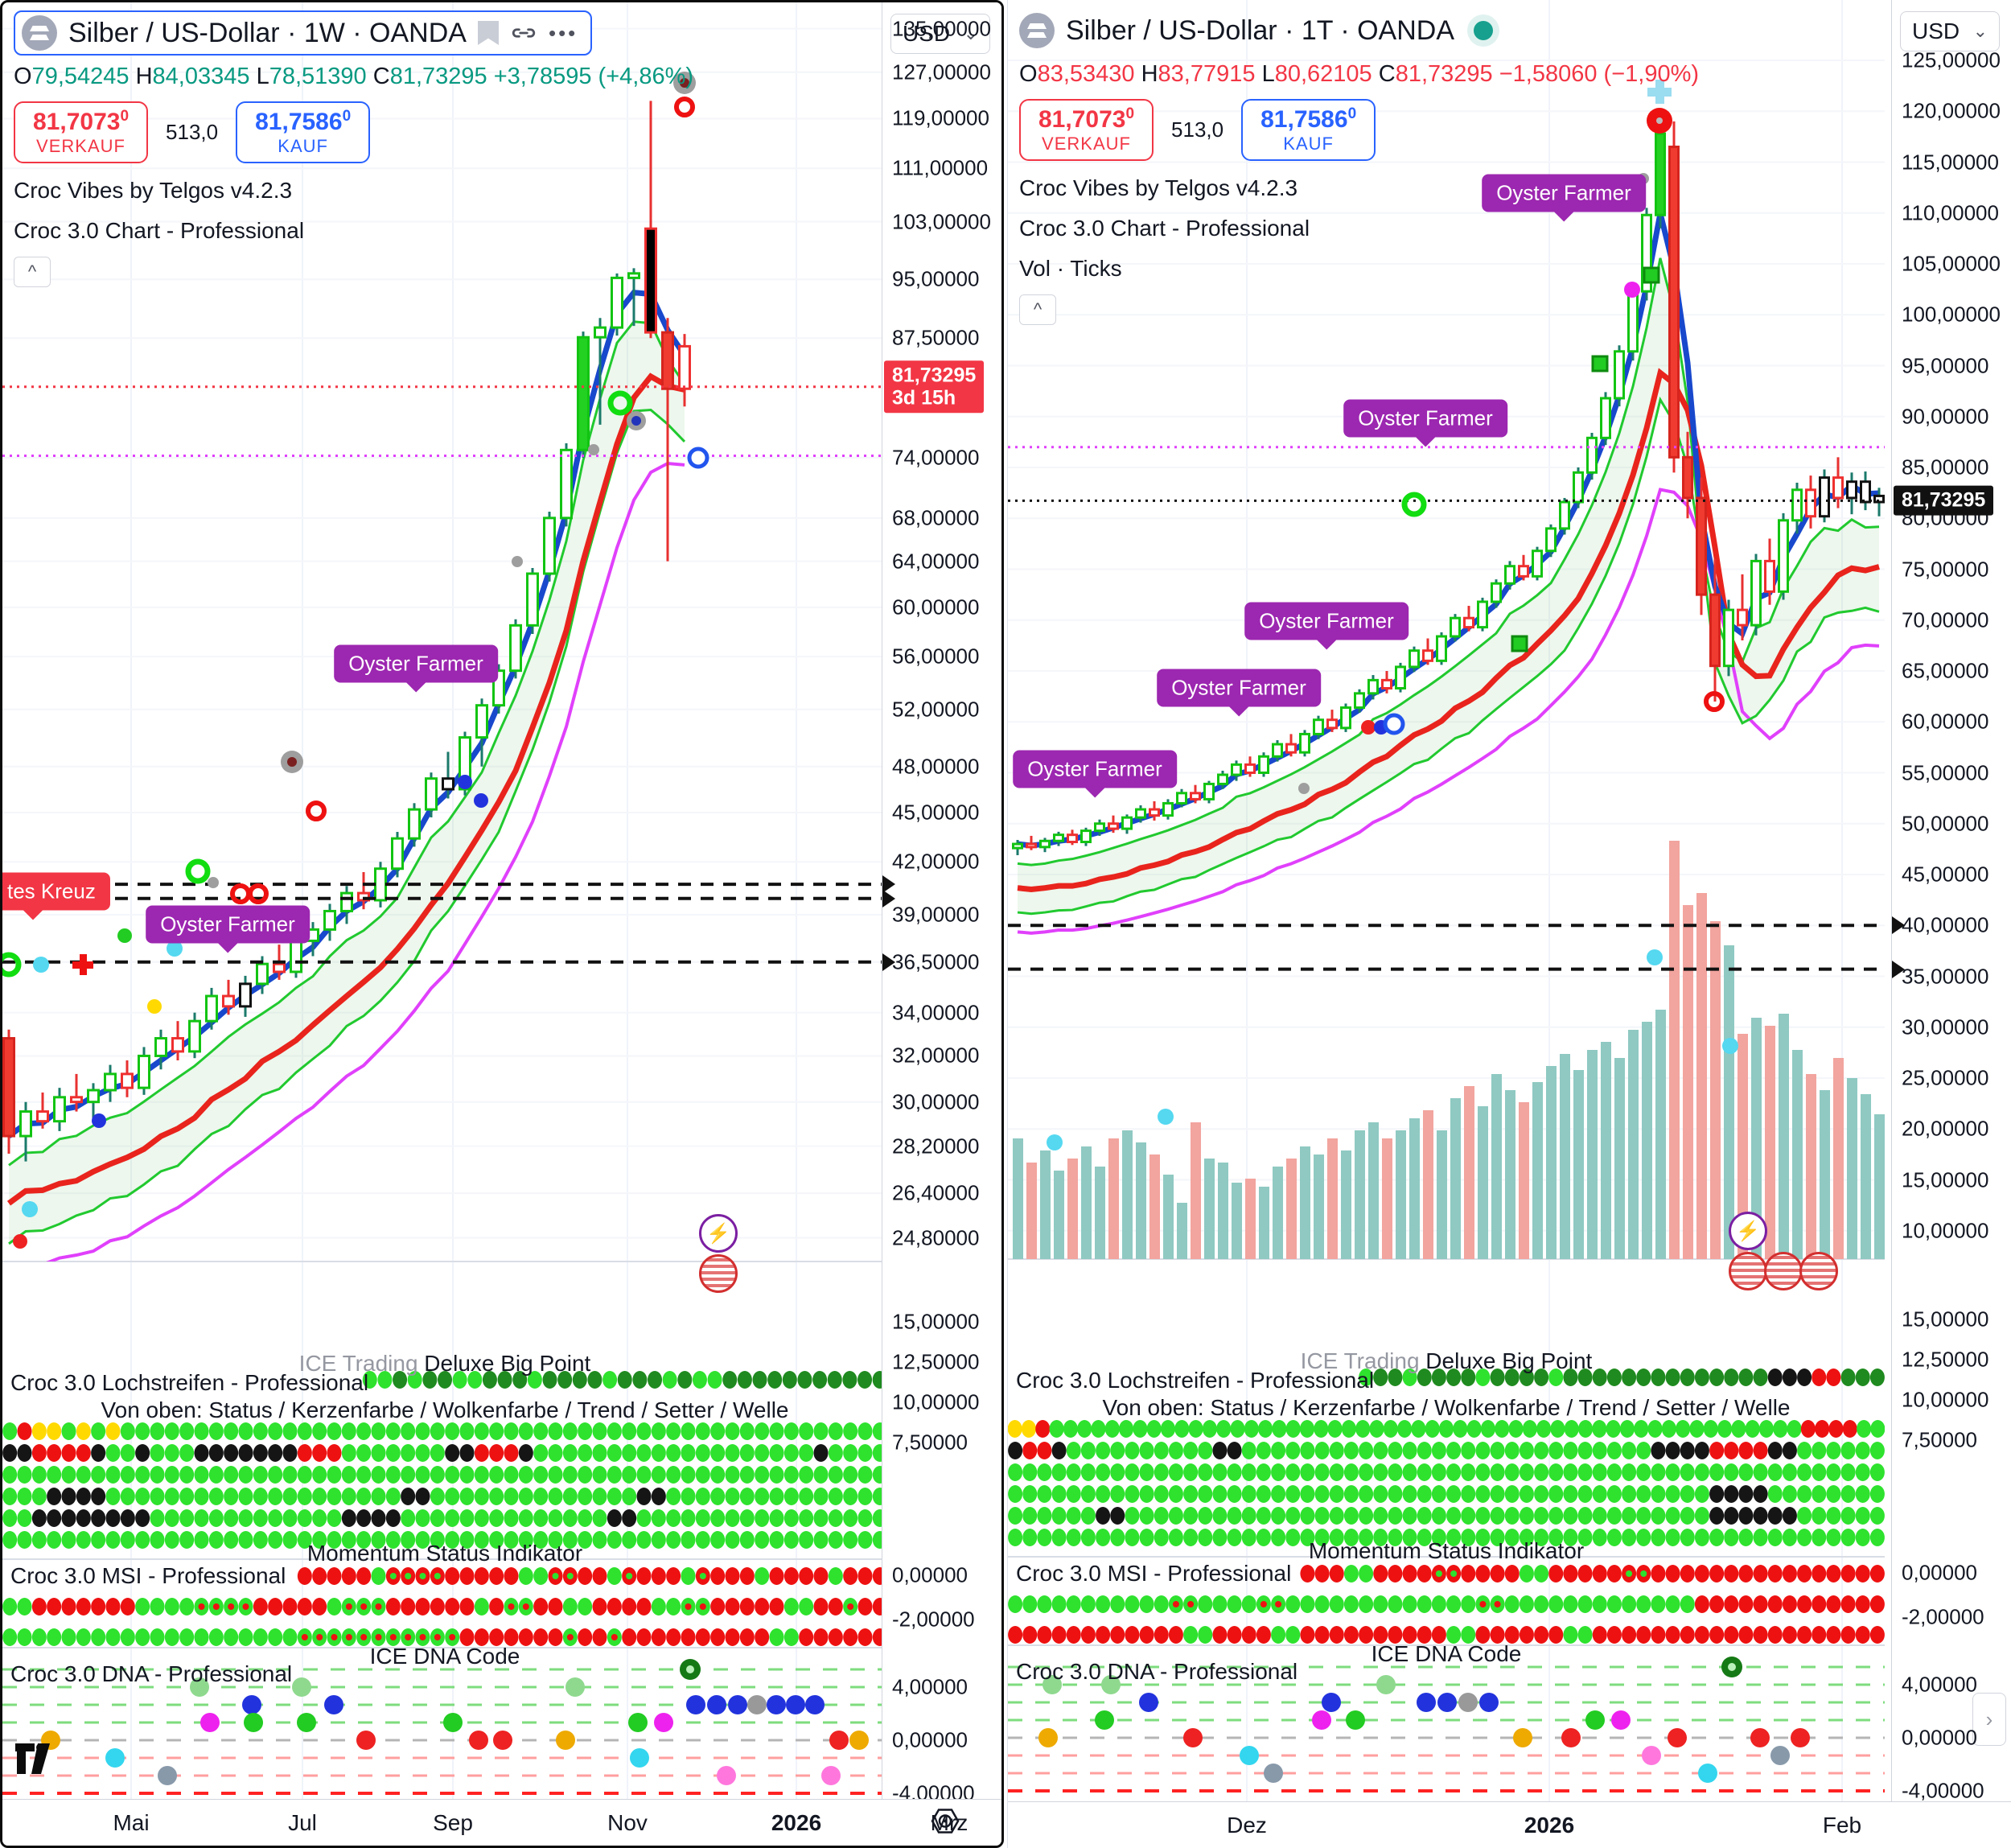  What do you see at coordinates (1509, 1824) in the screenshot?
I see `time-axis-daily: Dez 2026 Feb` at bounding box center [1509, 1824].